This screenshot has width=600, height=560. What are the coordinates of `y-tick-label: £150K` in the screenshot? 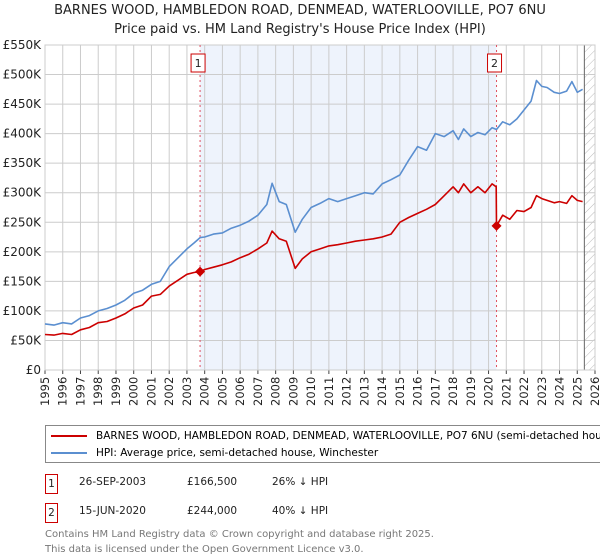 It's located at (23, 281).